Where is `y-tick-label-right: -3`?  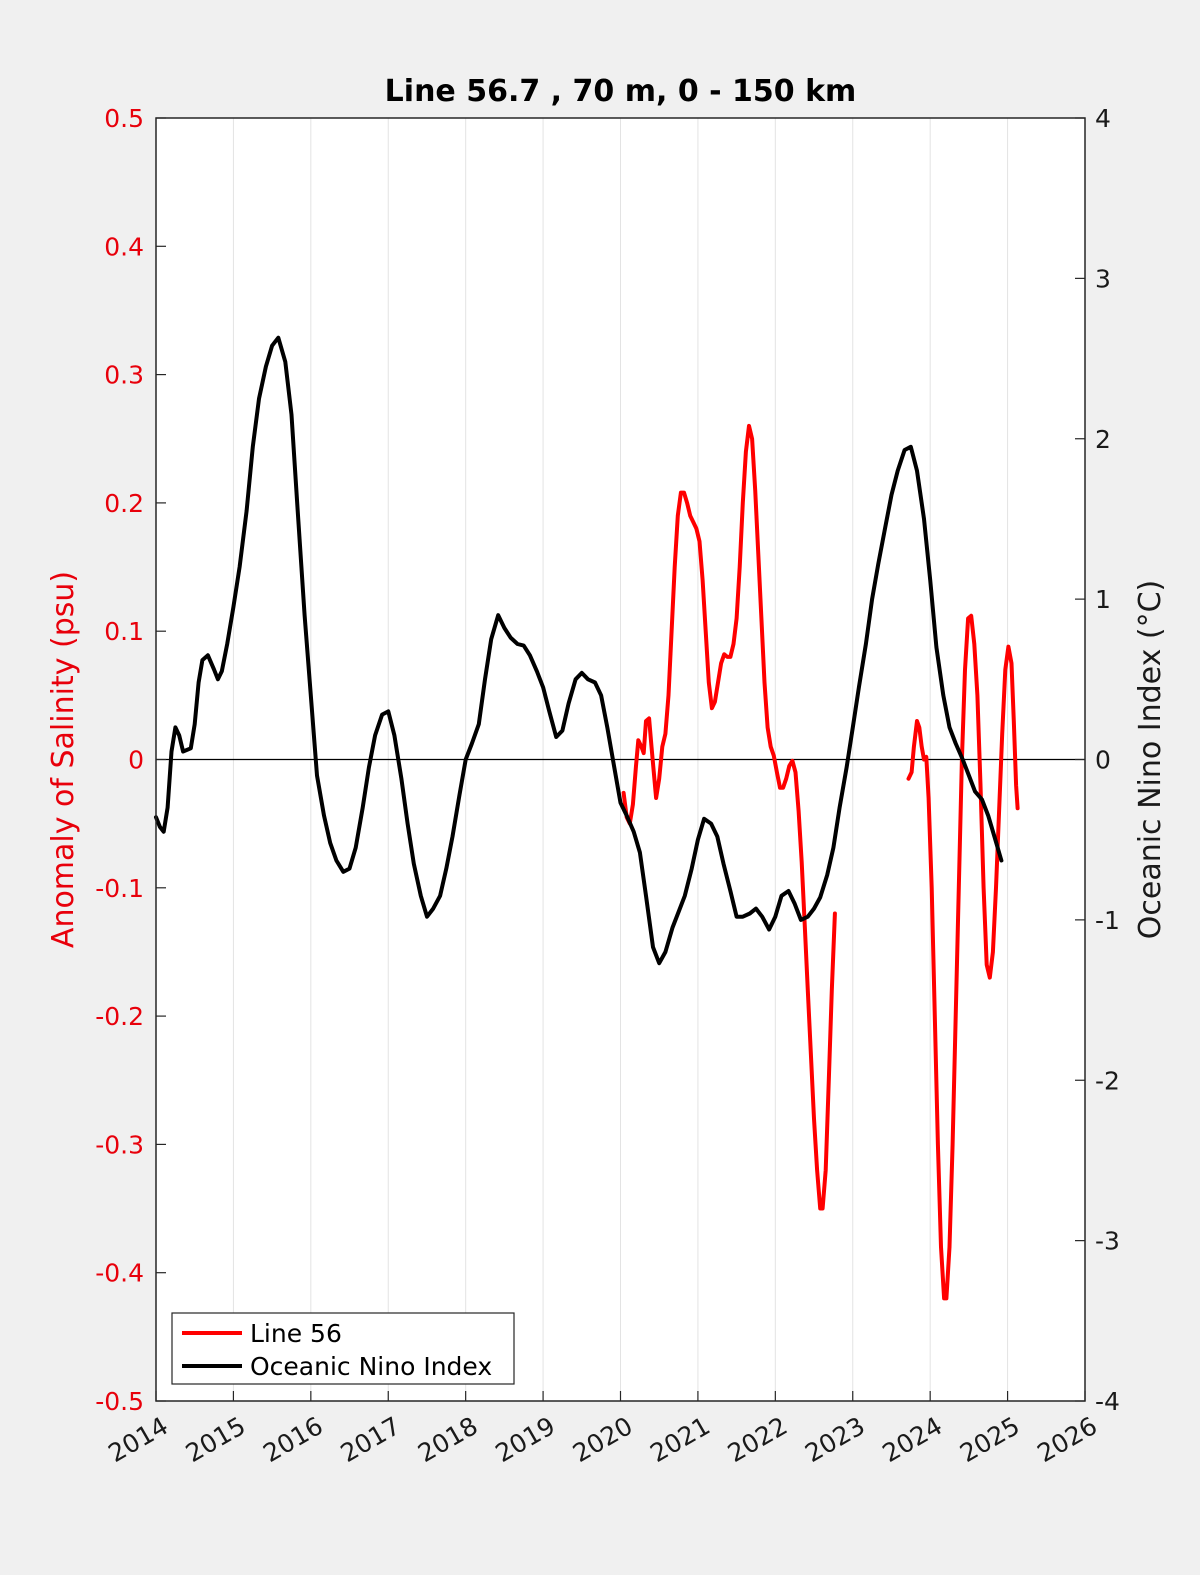 y-tick-label-right: -3 is located at coordinates (1107, 1241).